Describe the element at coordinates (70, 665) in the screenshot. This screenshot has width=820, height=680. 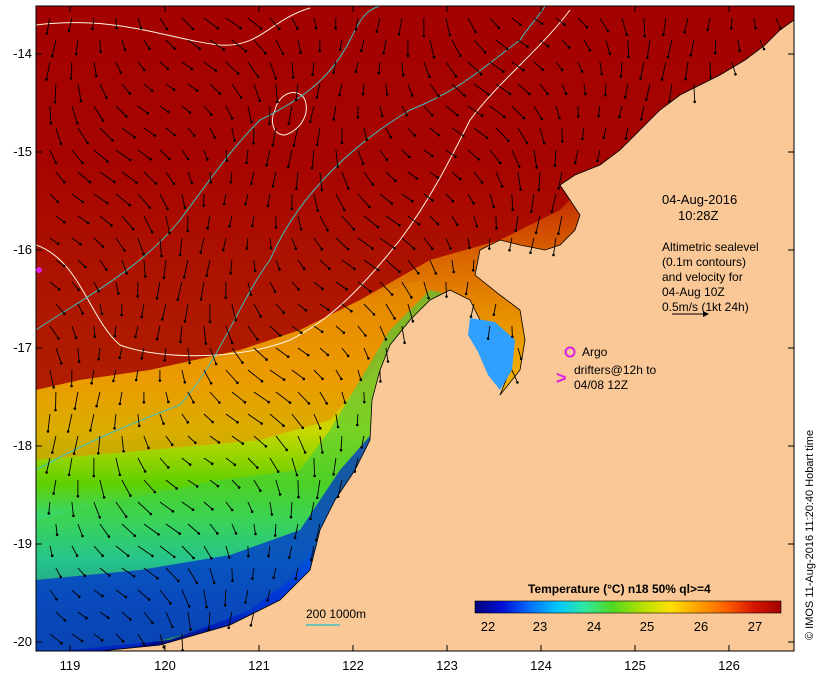
I see `lon-tick-label: 119` at that location.